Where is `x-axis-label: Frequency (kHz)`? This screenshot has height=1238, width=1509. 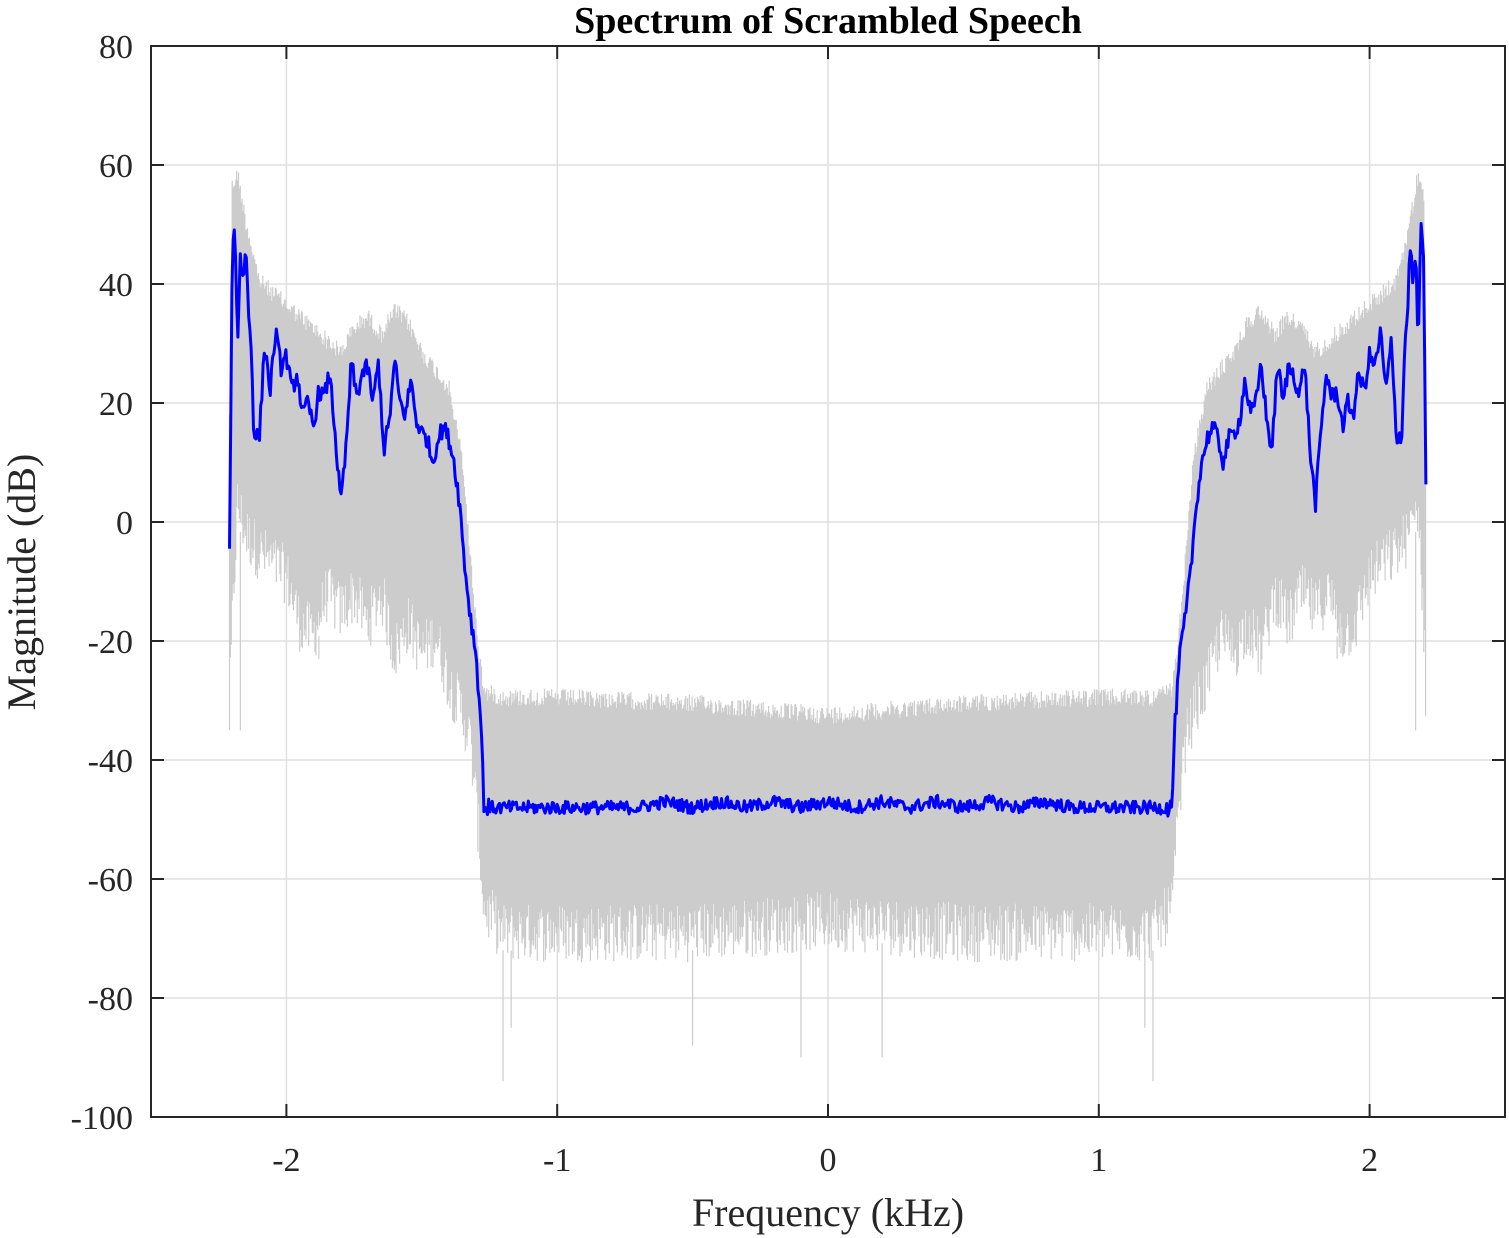
x-axis-label: Frequency (kHz) is located at coordinates (828, 1212).